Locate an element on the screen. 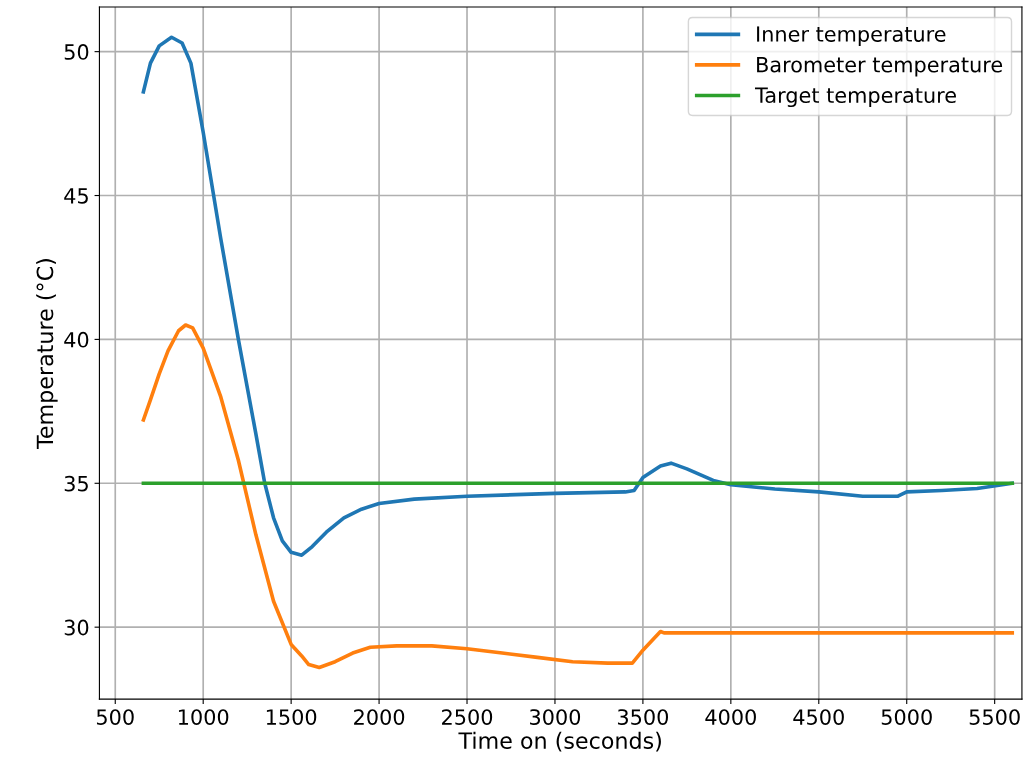 This screenshot has width=1025, height=782. x-tick-label: 1000 is located at coordinates (203, 717).